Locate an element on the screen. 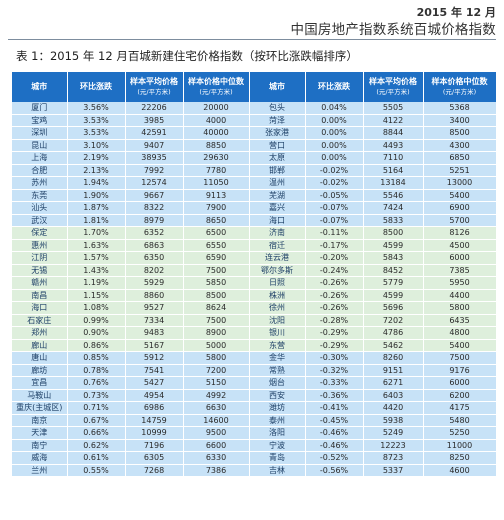 Image resolution: width=504 pixels, height=520 pixels. cell-city-right: 温州 is located at coordinates (277, 183).